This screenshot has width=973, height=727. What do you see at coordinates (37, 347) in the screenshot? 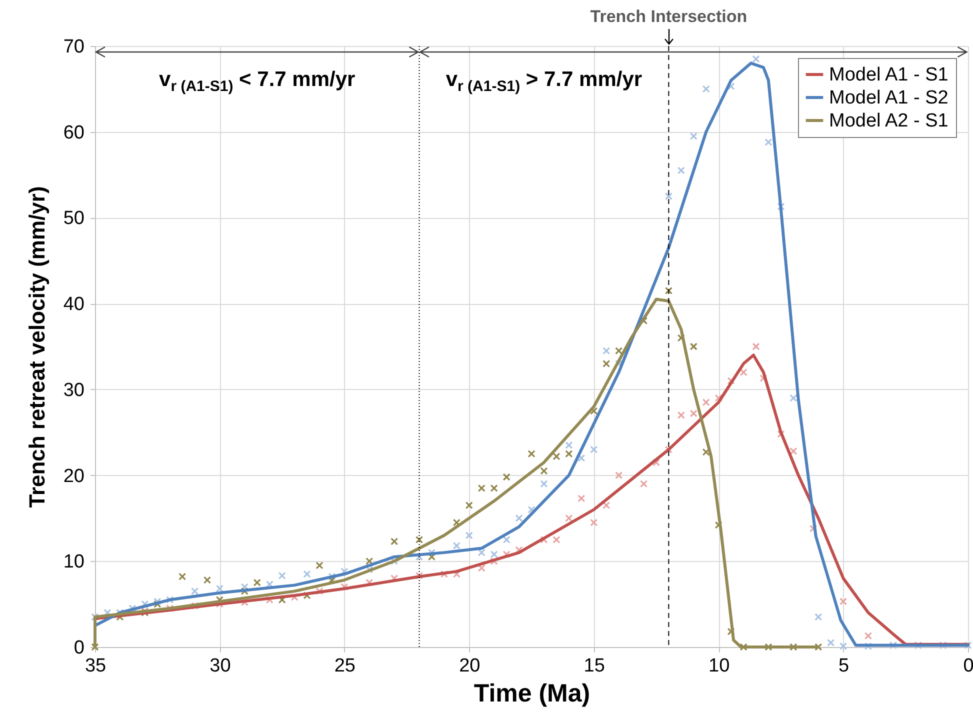
I see `y-axis-title: Trench retreat velocity (mm/yr)` at bounding box center [37, 347].